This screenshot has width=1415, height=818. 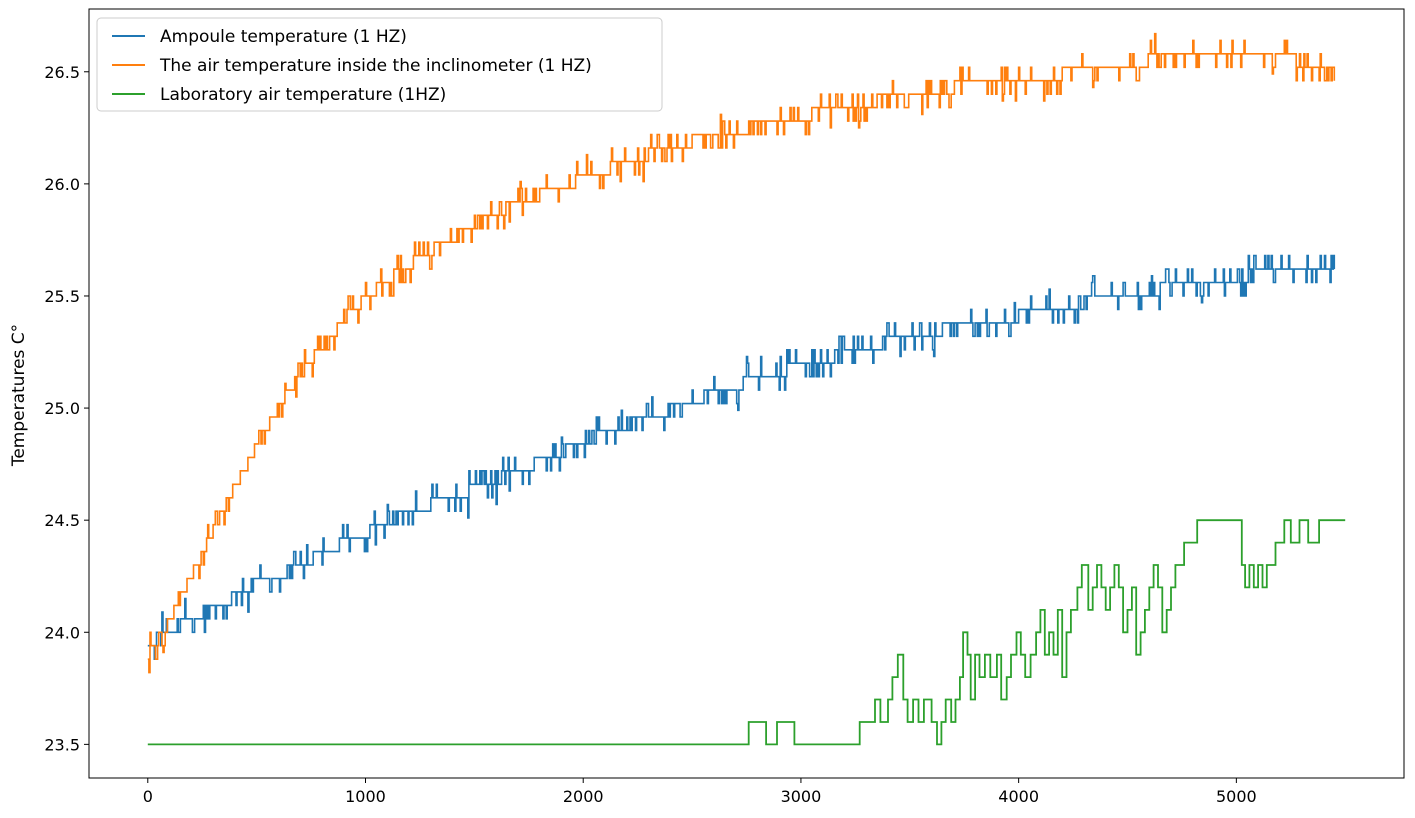 What do you see at coordinates (62, 520) in the screenshot?
I see `y-tick-label: 24.5` at bounding box center [62, 520].